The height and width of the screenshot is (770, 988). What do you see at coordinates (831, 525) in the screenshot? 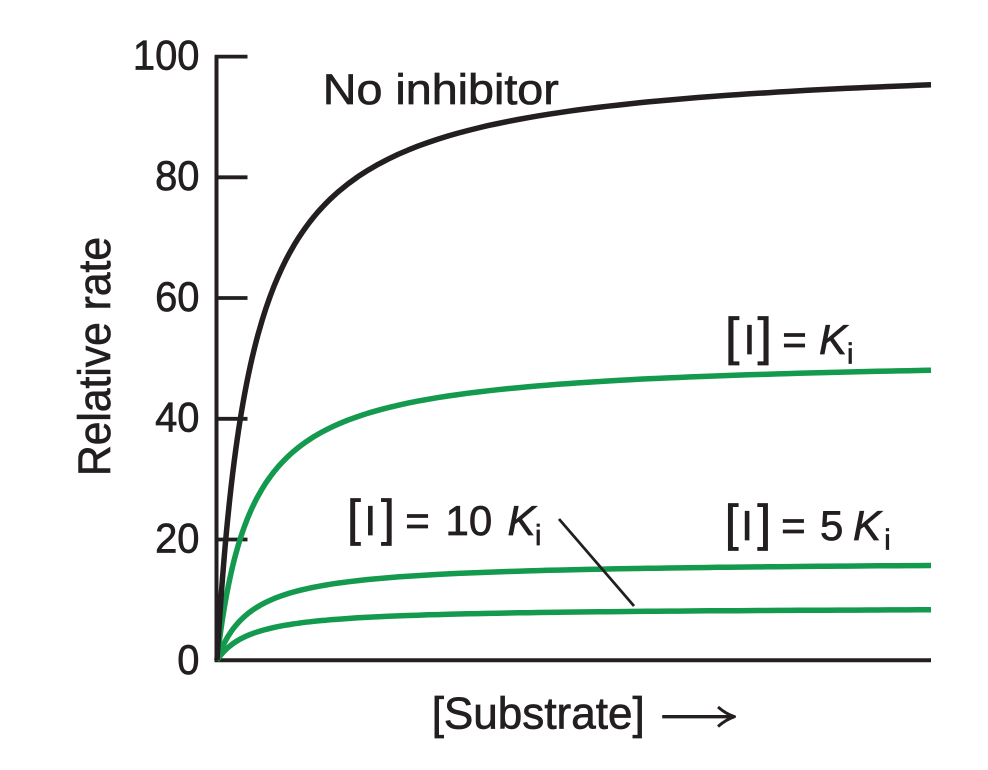
I see `svg-text: 5` at bounding box center [831, 525].